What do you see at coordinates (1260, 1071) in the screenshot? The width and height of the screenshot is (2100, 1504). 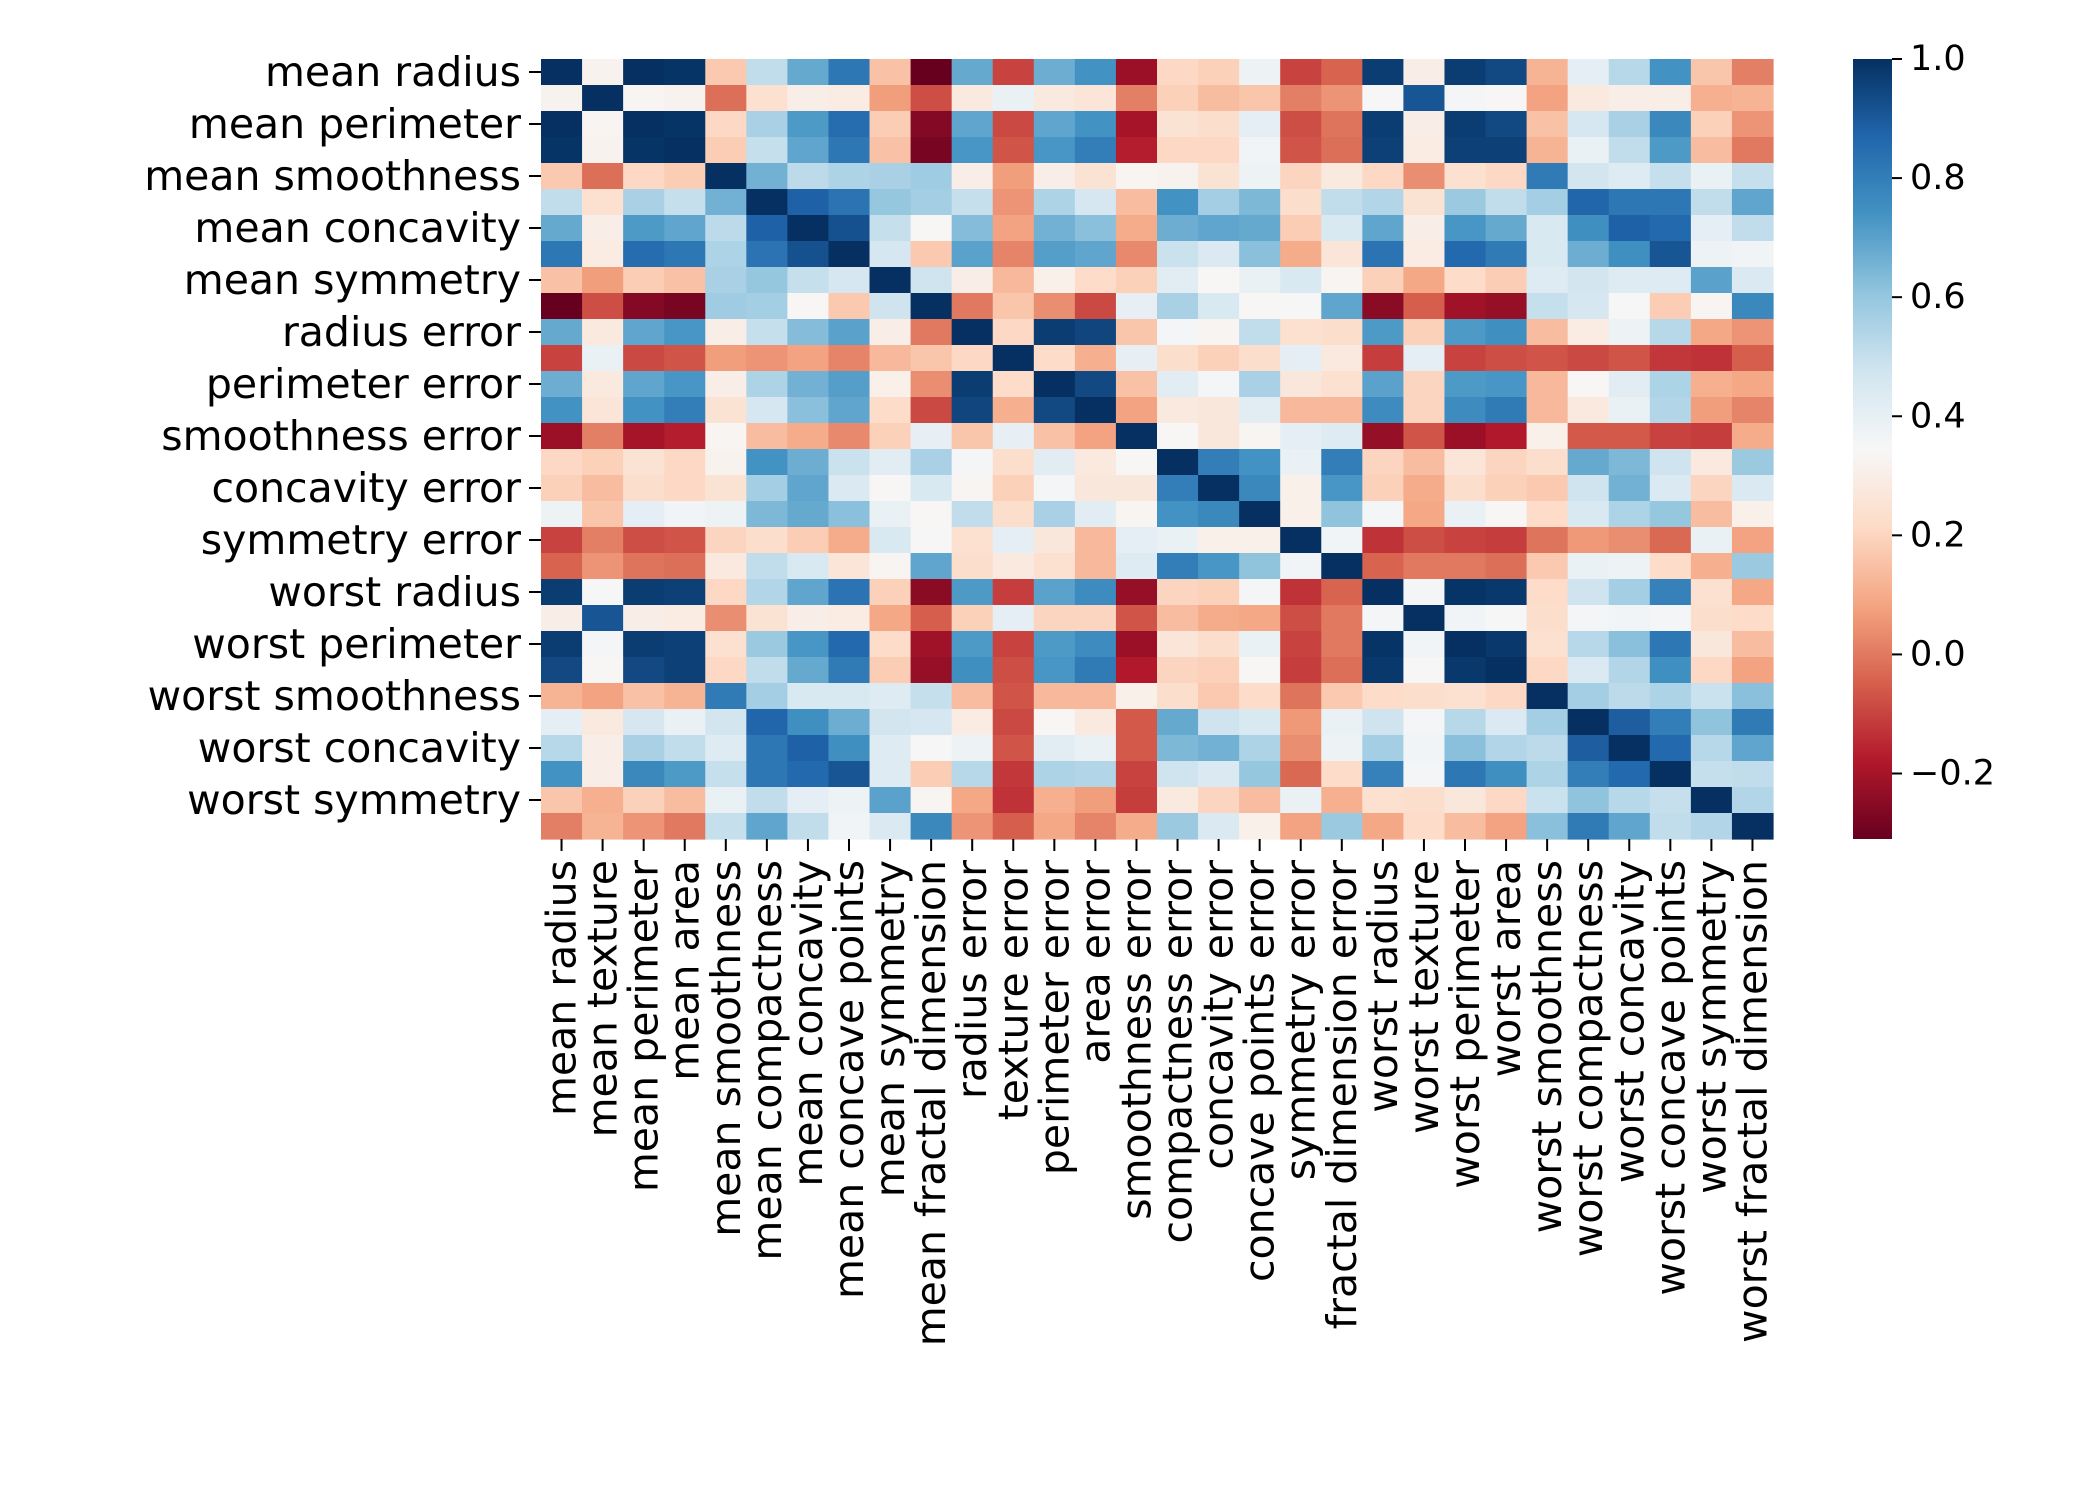 I see `x-tick-label: concave points error` at bounding box center [1260, 1071].